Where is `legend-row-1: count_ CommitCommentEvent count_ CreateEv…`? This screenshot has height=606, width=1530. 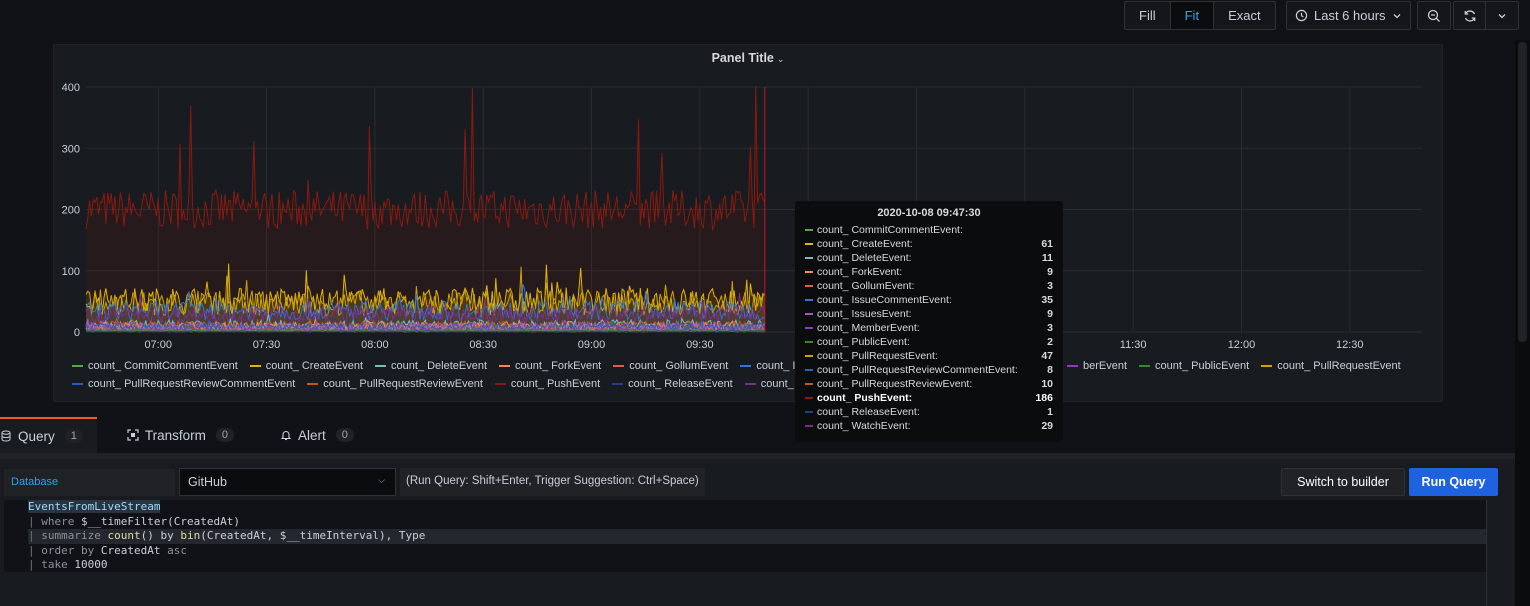 legend-row-1: count_ CommitCommentEvent count_ CreateEv… is located at coordinates (455, 366).